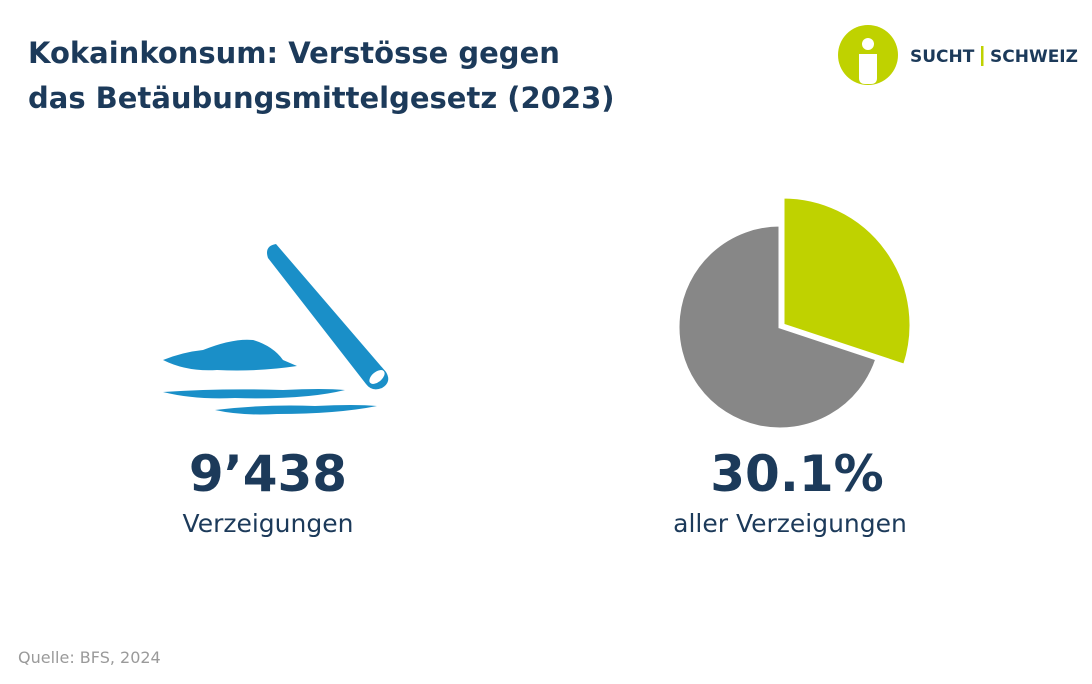  Describe the element at coordinates (230, 355) in the screenshot. I see `powder` at that location.